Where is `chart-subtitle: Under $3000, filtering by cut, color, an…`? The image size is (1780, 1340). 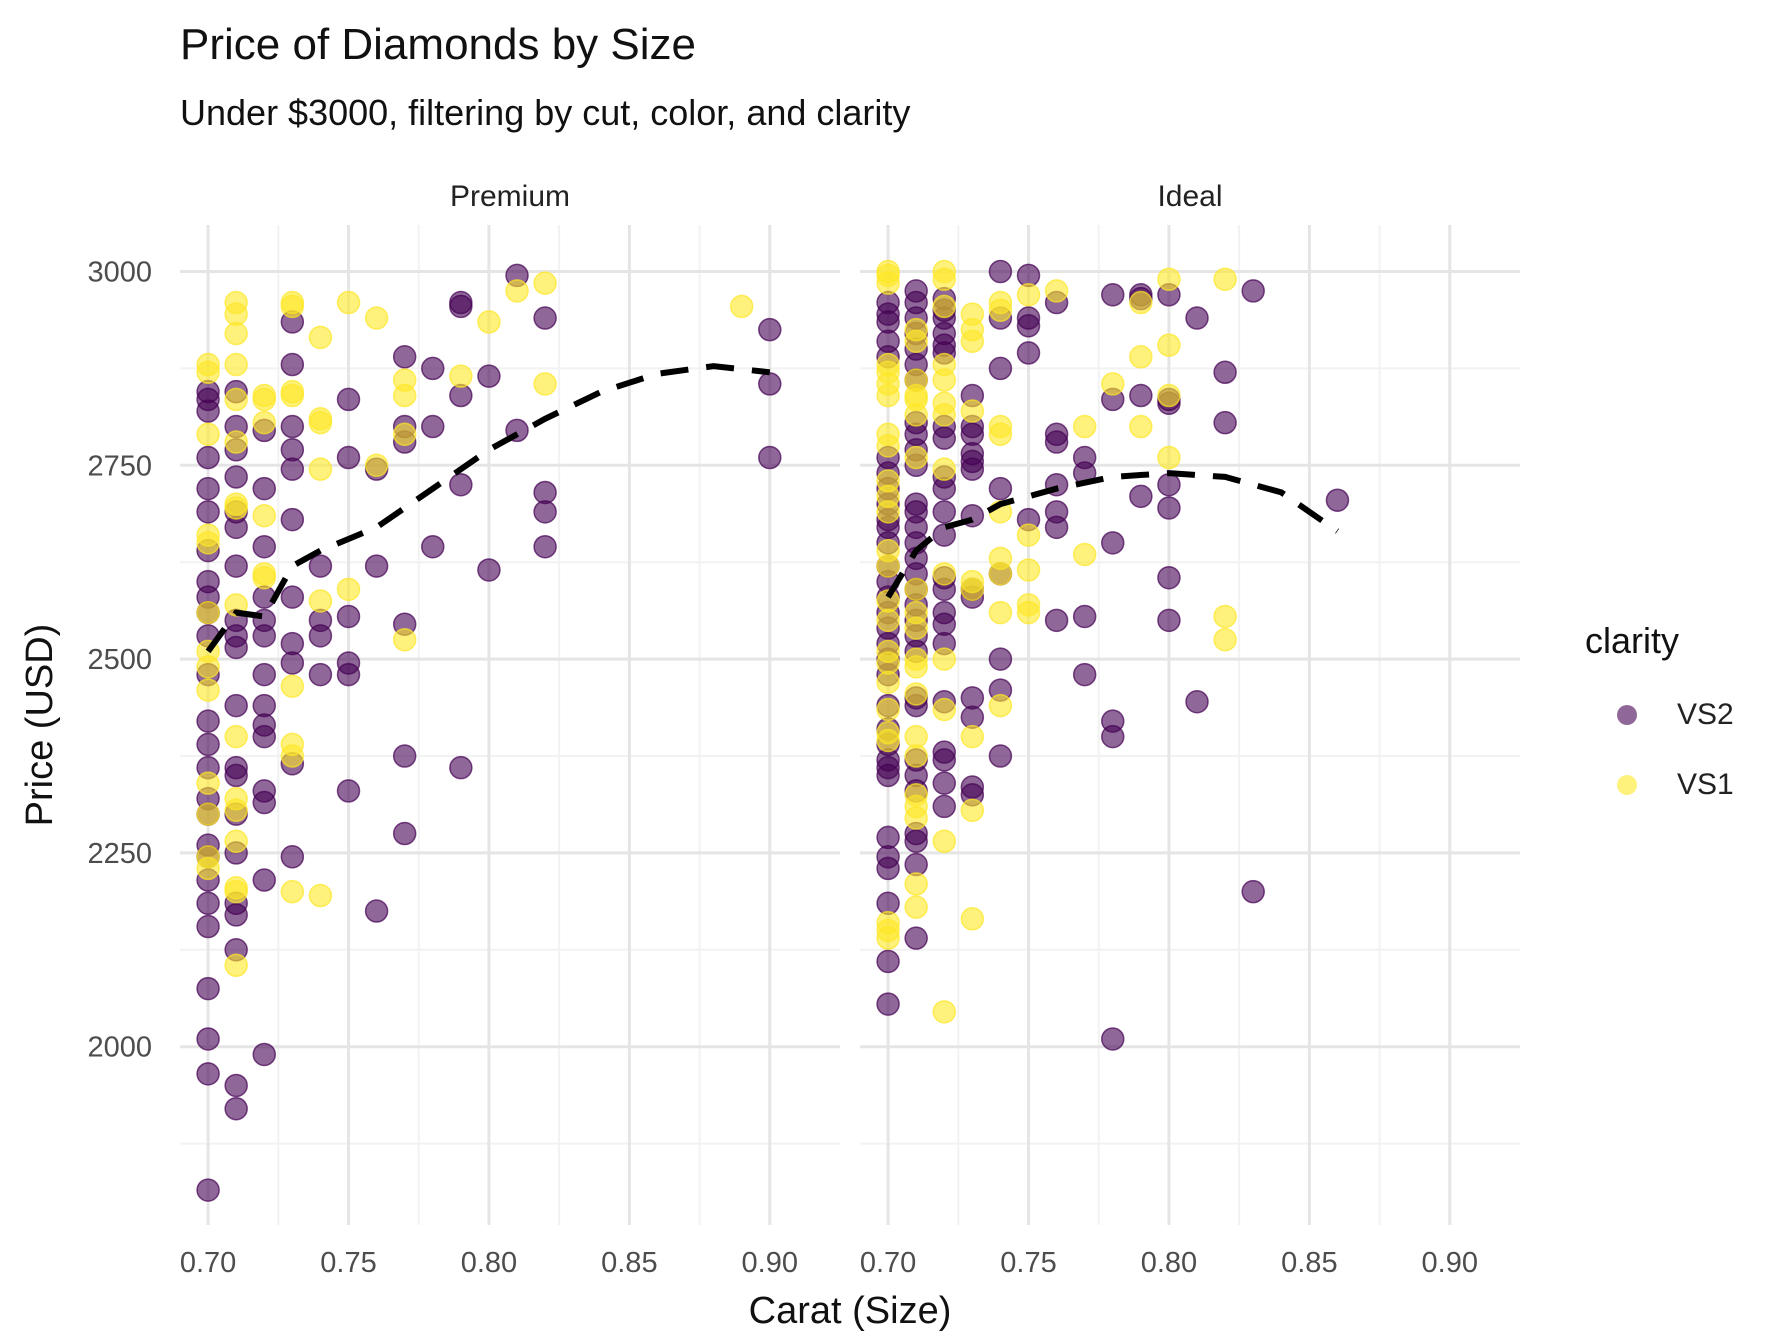
chart-subtitle: Under $3000, filtering by cut, color, an… is located at coordinates (545, 112).